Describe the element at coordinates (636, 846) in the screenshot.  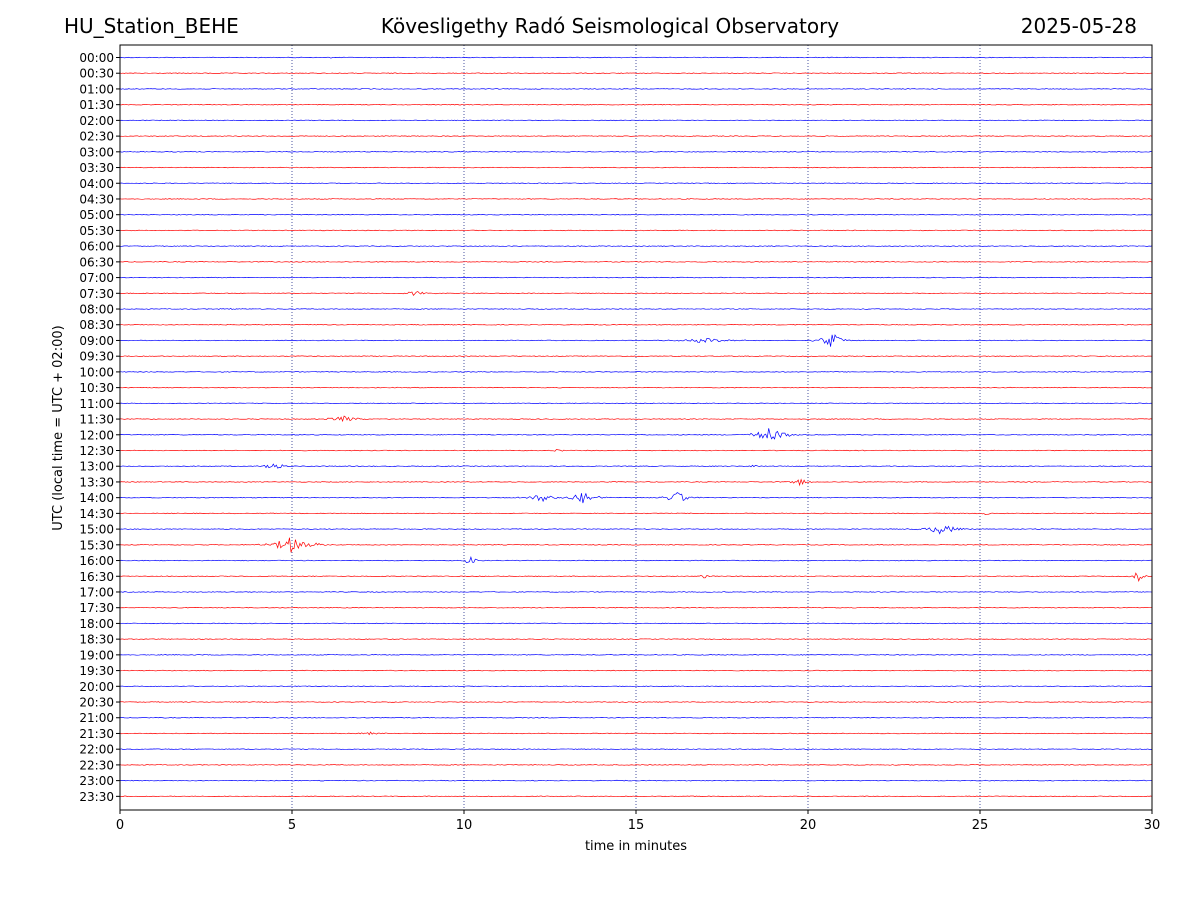
I see `x-axis-label: time in minutes` at that location.